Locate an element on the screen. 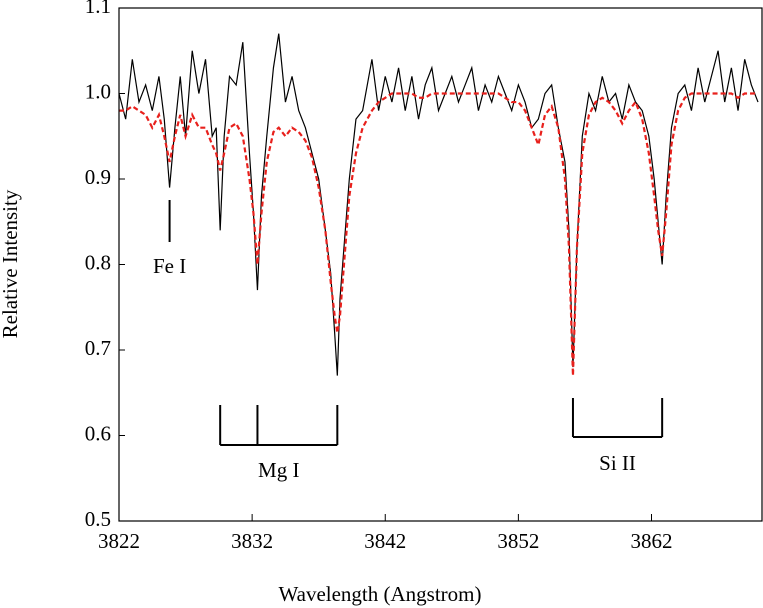 The image size is (763, 608). y-axis-label: Relative Intensity is located at coordinates (11, 263).